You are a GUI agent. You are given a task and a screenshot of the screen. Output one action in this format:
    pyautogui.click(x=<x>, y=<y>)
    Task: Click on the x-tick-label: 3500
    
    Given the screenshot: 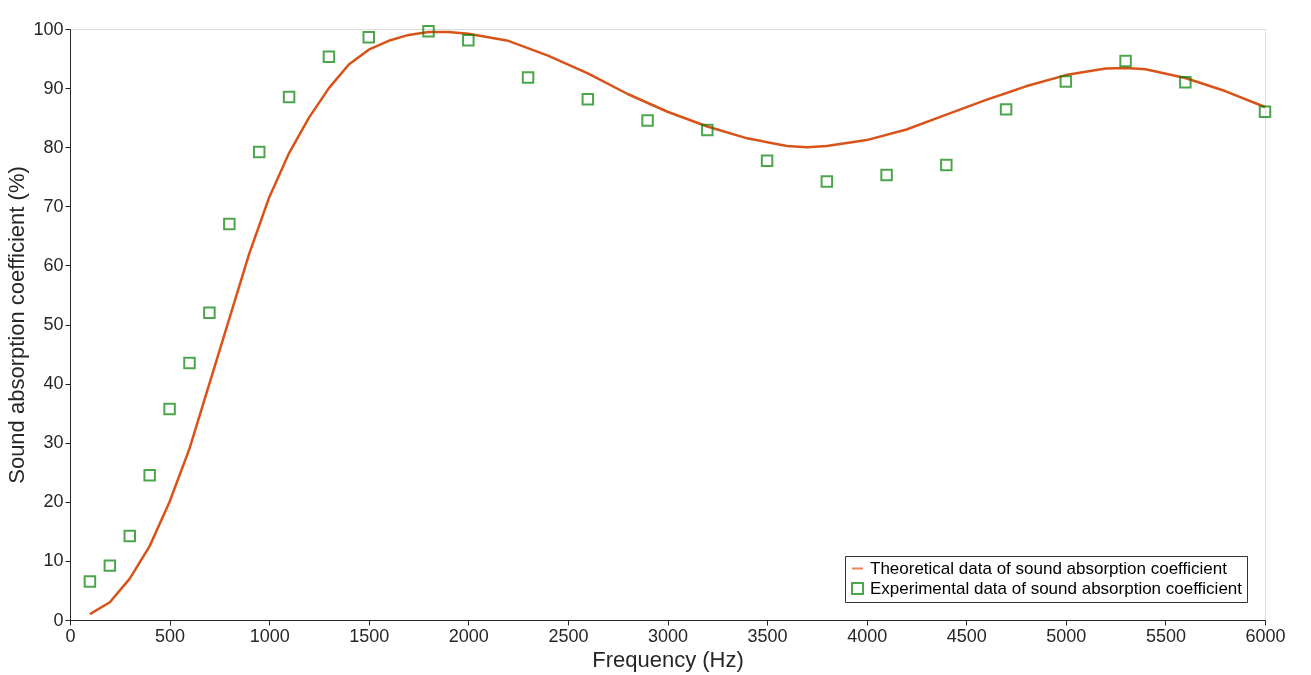 What is the action you would take?
    pyautogui.click(x=767, y=635)
    